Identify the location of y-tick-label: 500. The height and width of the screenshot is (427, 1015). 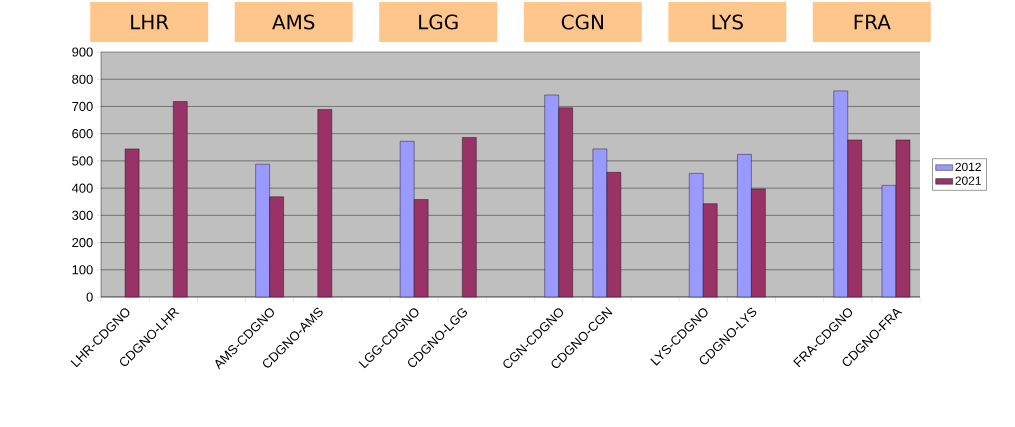
(82, 161).